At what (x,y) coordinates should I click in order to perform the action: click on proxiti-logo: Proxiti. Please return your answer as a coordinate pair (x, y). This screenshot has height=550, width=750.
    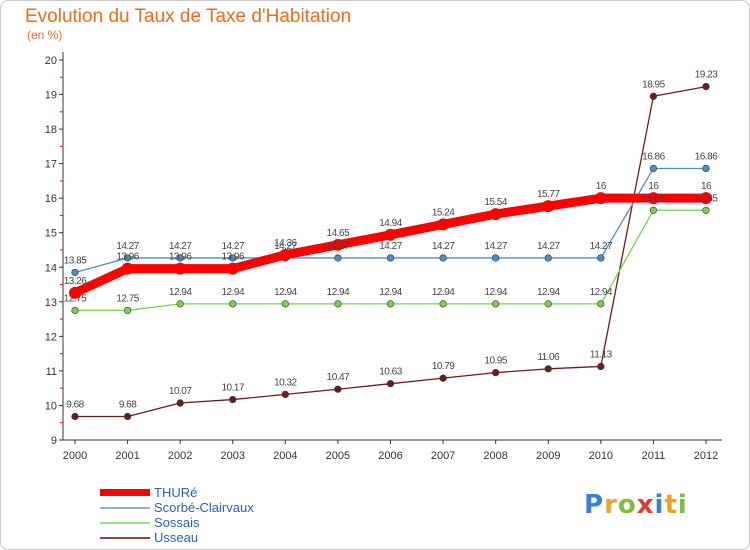
    Looking at the image, I should click on (636, 505).